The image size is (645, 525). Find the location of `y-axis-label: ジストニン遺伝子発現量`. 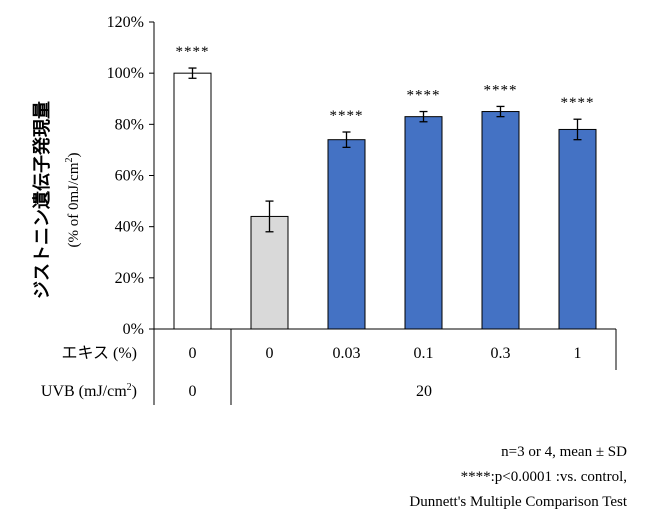

y-axis-label: ジストニン遺伝子発現量 is located at coordinates (42, 200).